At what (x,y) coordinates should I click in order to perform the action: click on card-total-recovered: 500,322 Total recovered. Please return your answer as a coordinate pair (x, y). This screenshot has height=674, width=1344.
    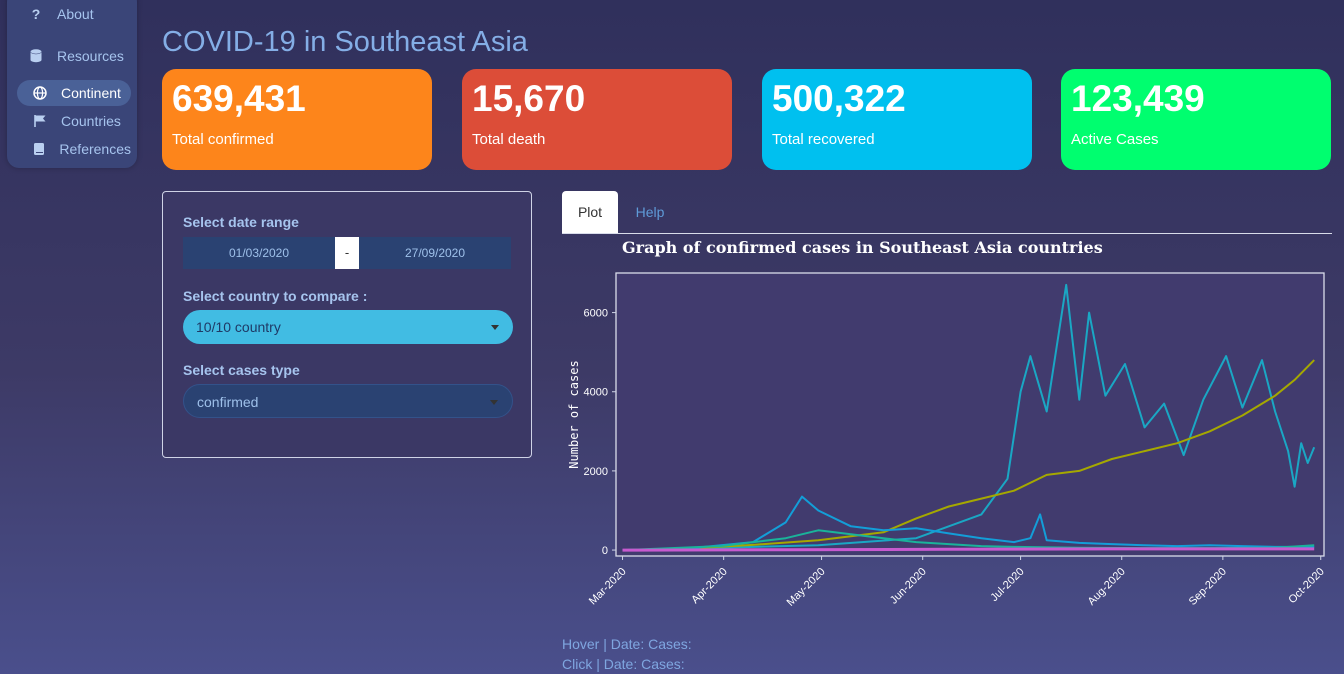
    Looking at the image, I should click on (897, 119).